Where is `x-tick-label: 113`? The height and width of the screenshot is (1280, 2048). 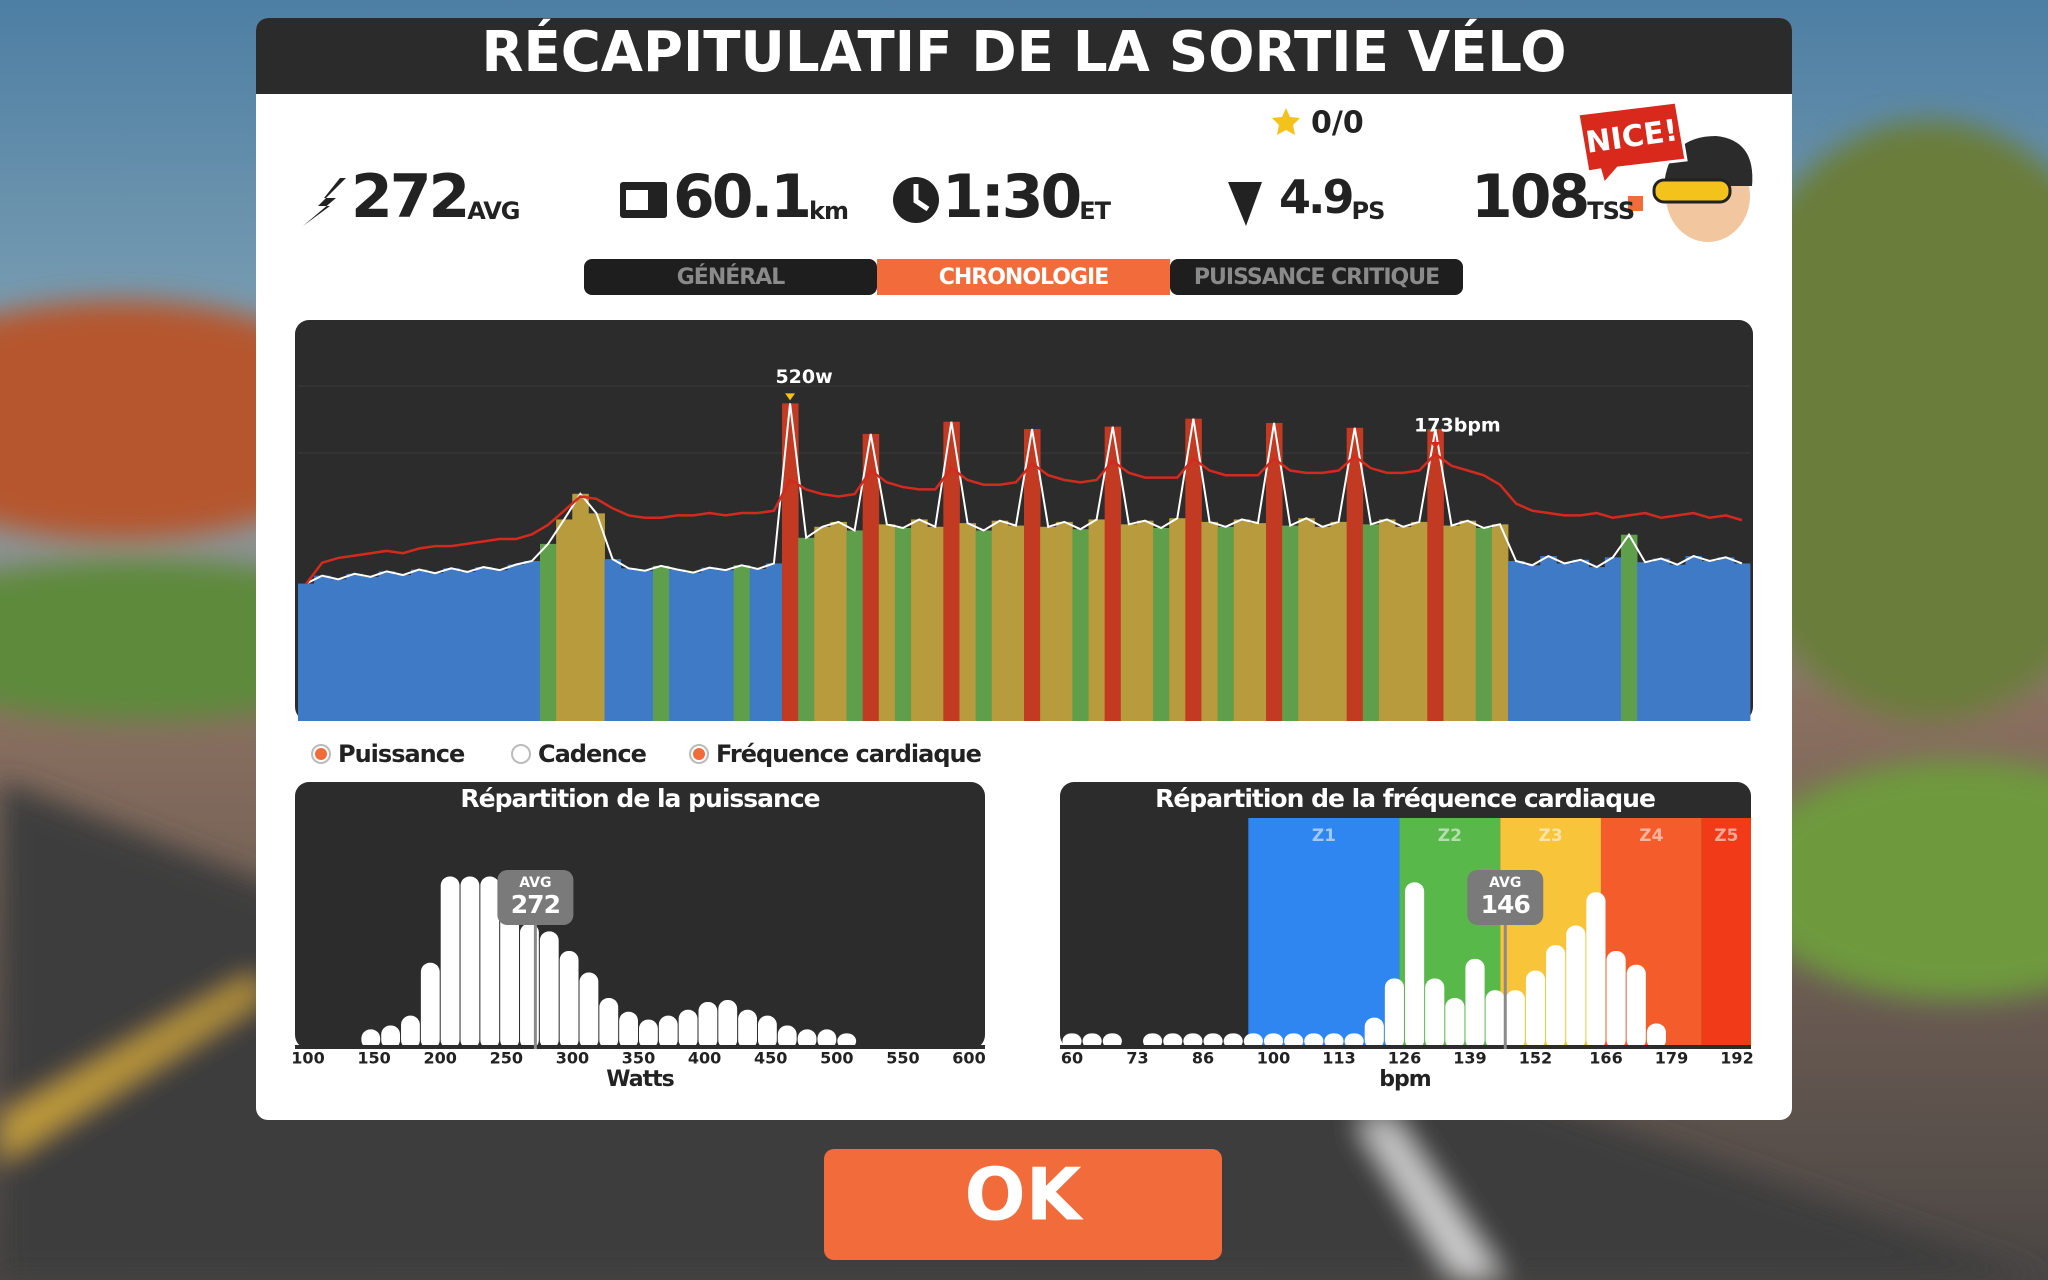
x-tick-label: 113 is located at coordinates (1338, 1058).